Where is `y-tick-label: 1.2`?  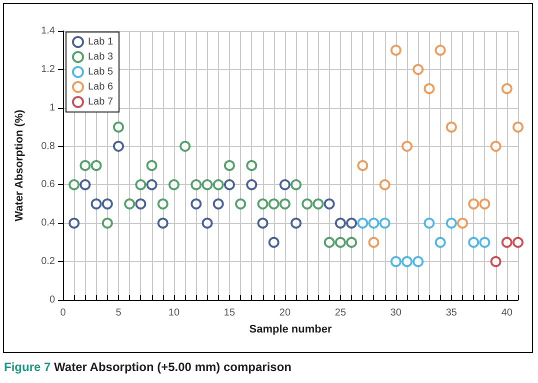
y-tick-label: 1.2 is located at coordinates (48, 69).